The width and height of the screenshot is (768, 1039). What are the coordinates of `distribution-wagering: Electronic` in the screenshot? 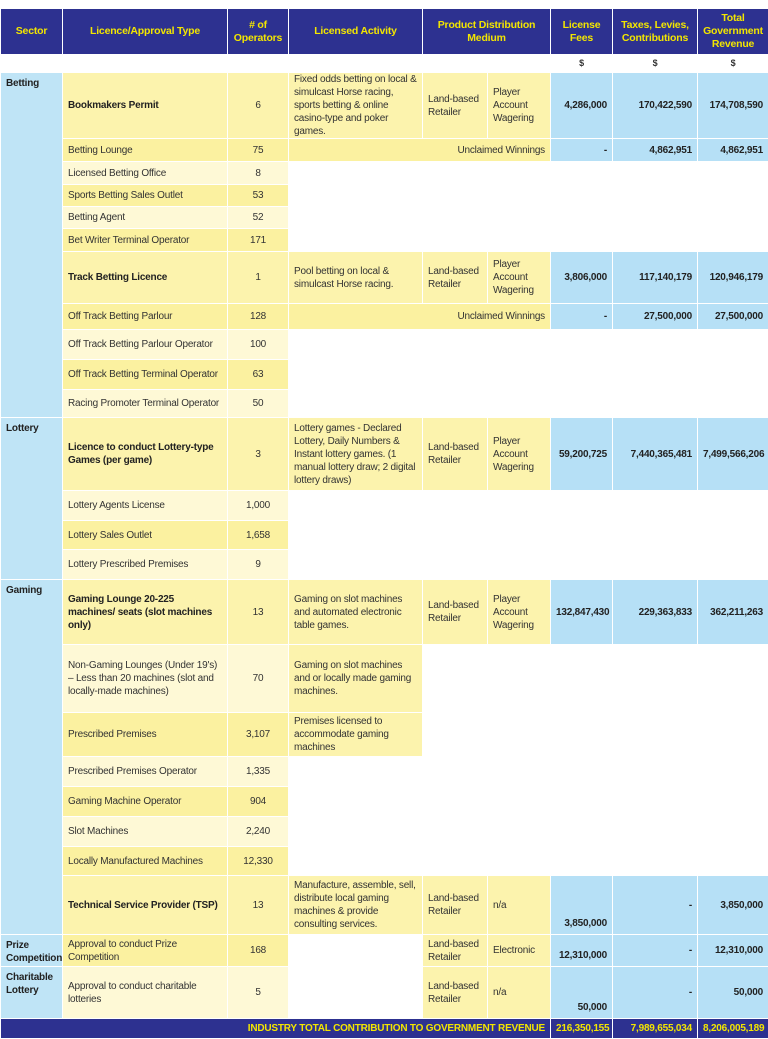 It's located at (519, 950).